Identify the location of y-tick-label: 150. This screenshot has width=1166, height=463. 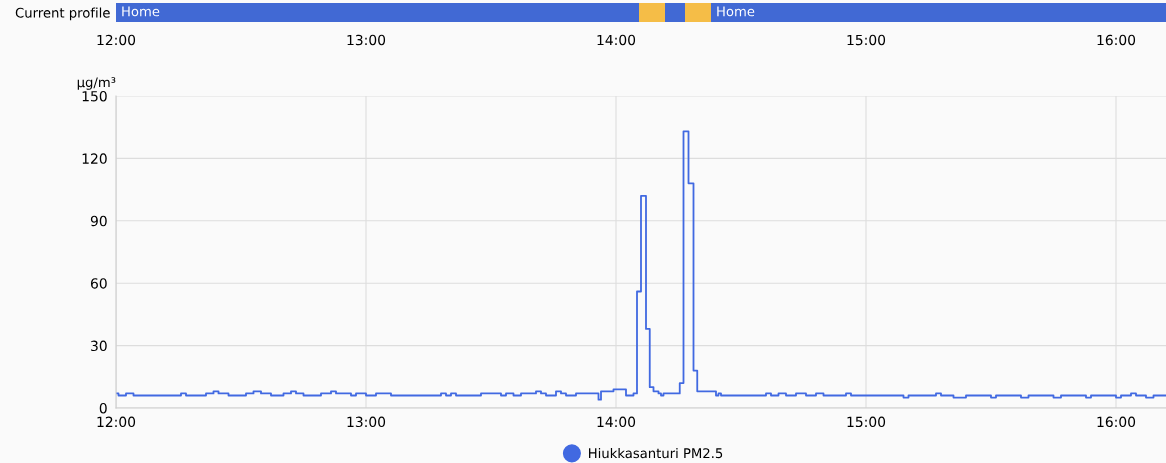
(94, 96).